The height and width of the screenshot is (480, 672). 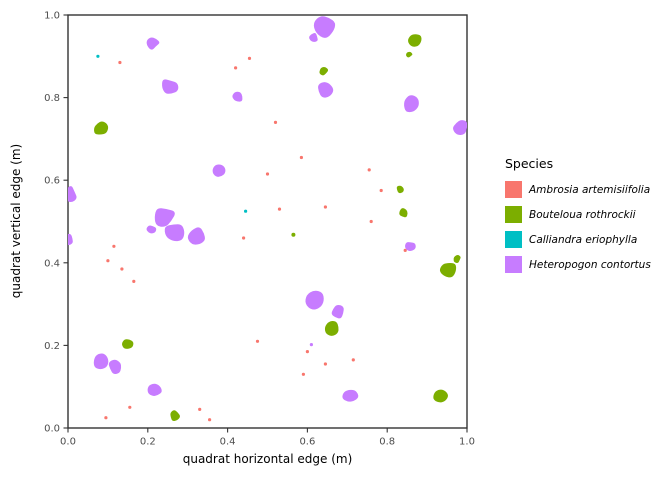 I want to click on legend-item: Ambrosia artemisiifolia, so click(x=587, y=189).